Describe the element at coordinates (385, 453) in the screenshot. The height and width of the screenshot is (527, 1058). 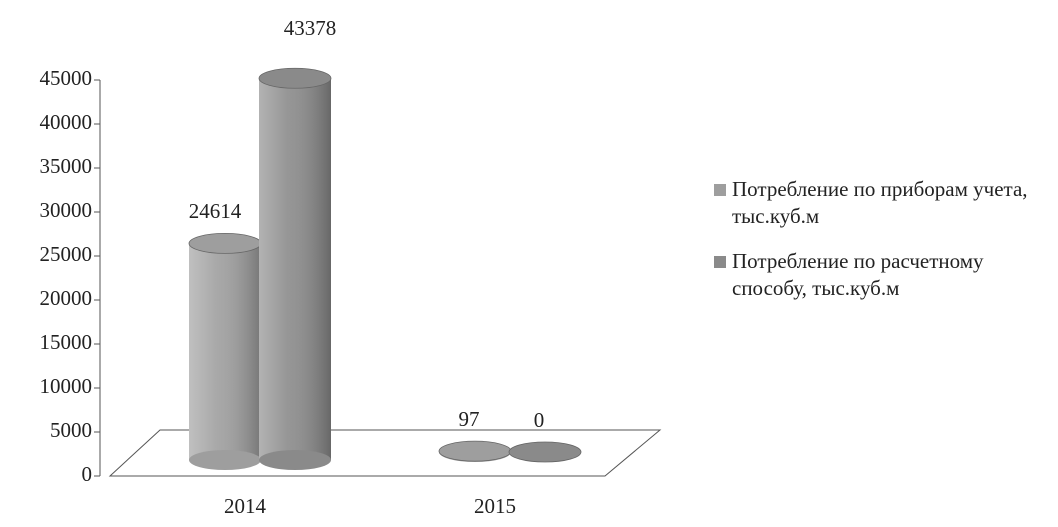
I see `floor` at that location.